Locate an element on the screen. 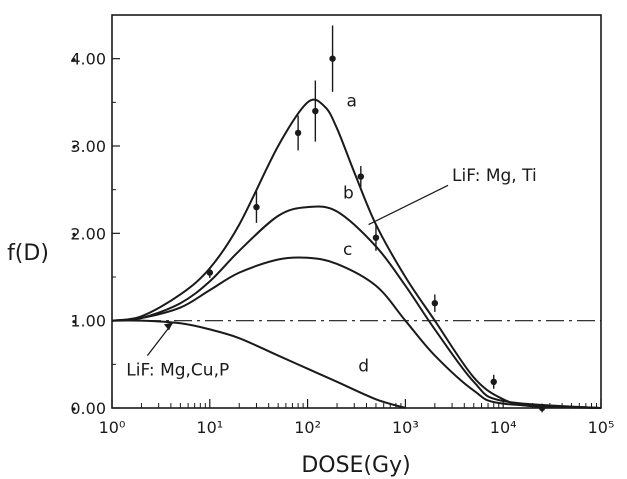  y-tick-label: 3.00 is located at coordinates (88, 146).